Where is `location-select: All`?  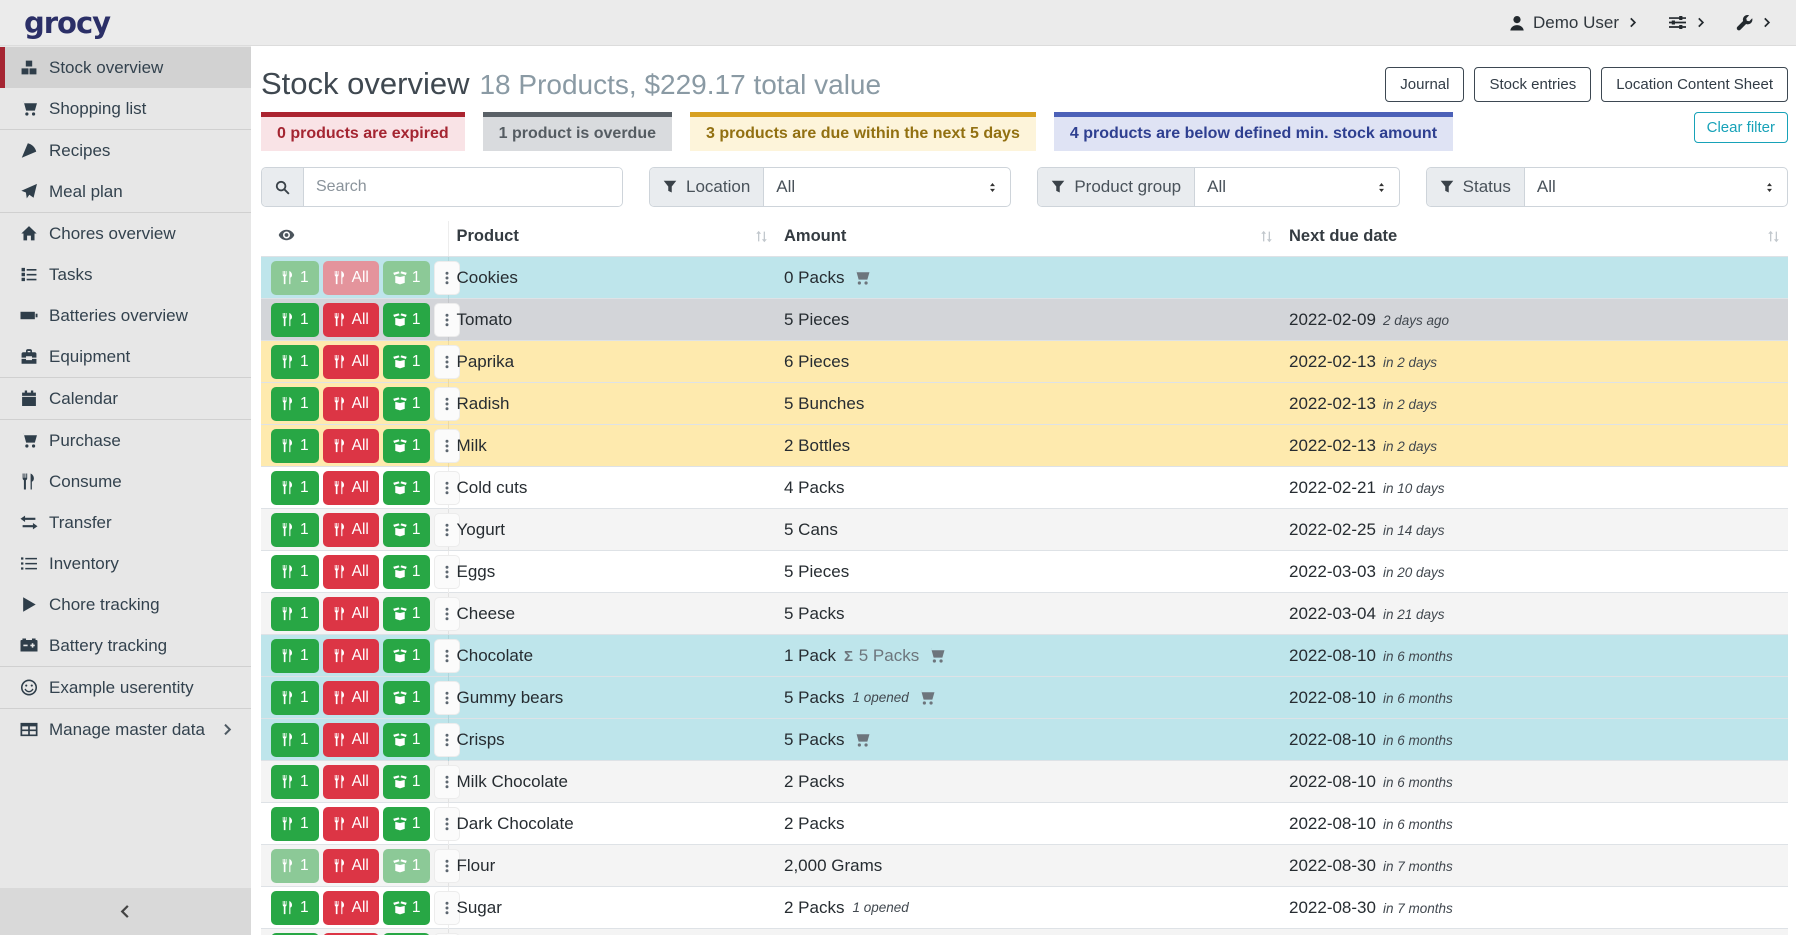
location-select: All is located at coordinates (887, 187).